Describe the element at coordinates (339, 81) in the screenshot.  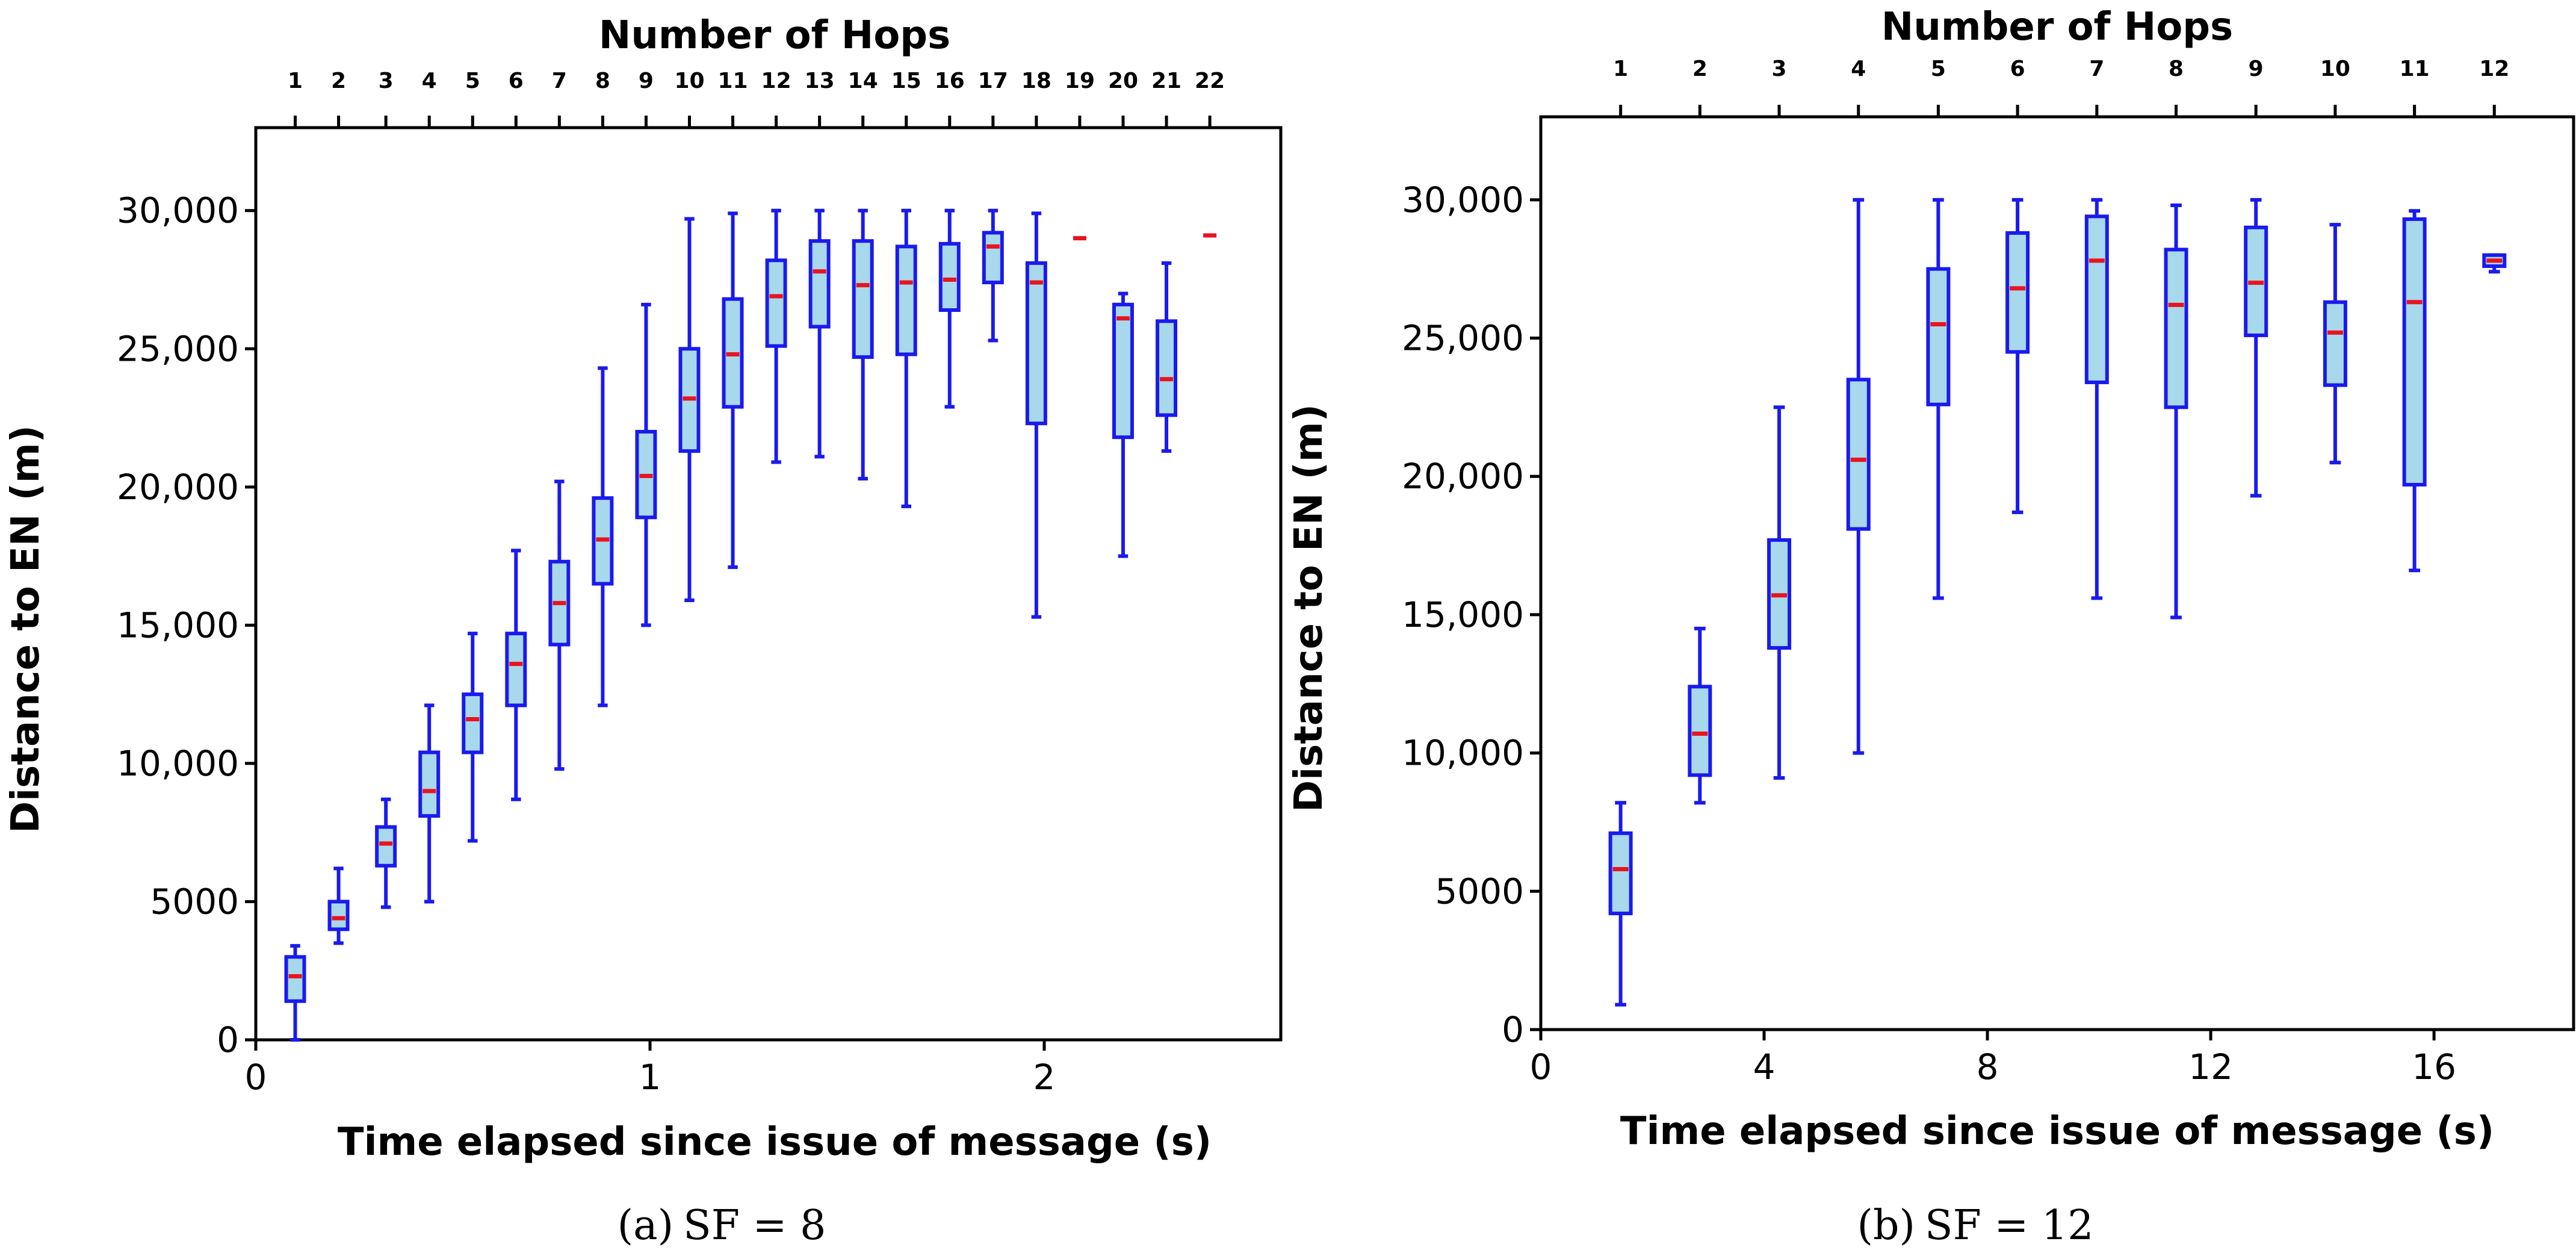
I see `panel-a-hop-label: 2` at that location.